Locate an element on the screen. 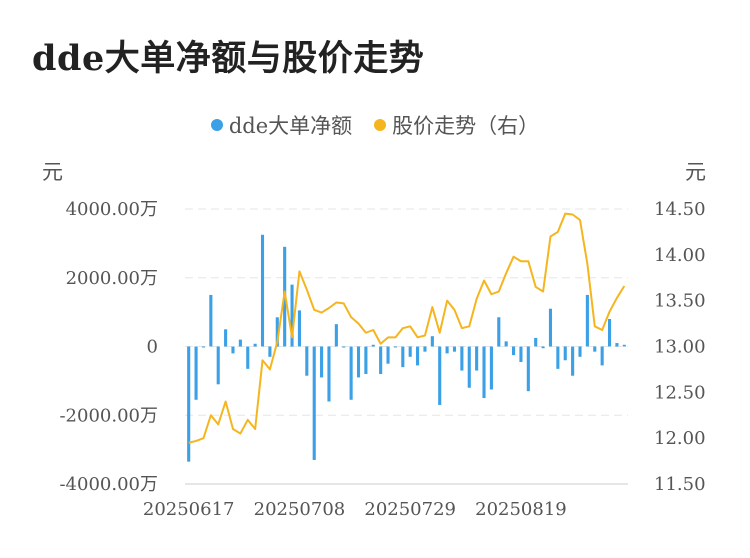  legend-item-line: 股价走势（右） is located at coordinates (456, 125).